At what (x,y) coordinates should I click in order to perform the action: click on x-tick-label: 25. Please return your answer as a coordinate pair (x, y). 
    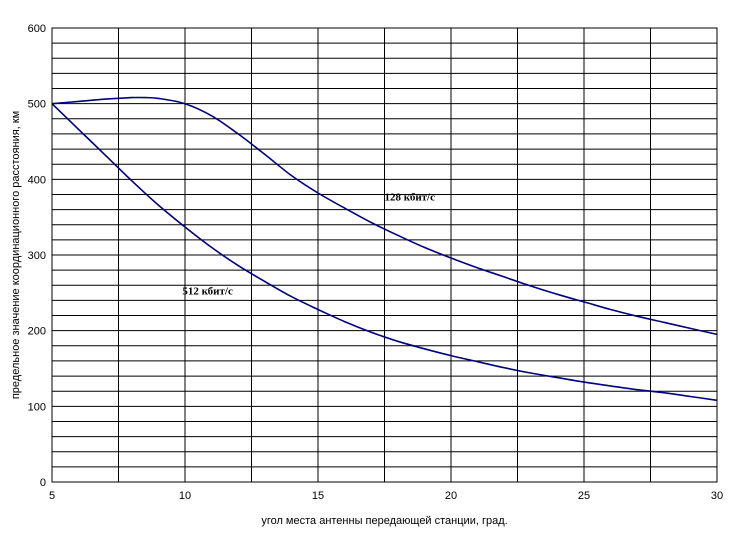
    Looking at the image, I should click on (584, 496).